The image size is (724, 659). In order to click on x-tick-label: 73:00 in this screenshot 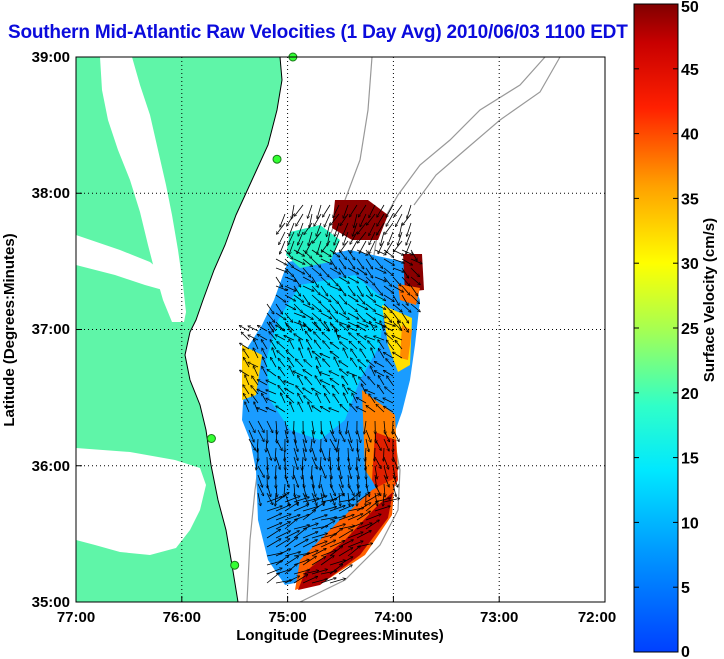, I will do `click(499, 617)`.